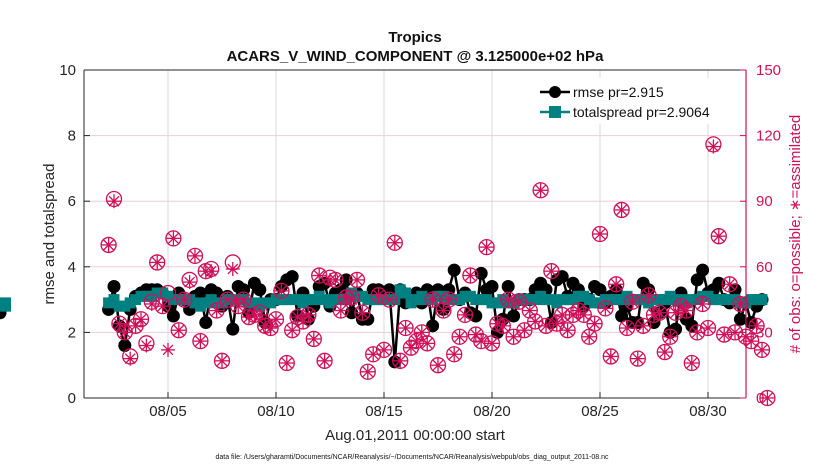 The width and height of the screenshot is (830, 470). What do you see at coordinates (795, 234) in the screenshot?
I see `y-axis-right-label: # of obs: o=possible; ∗=assimilated` at bounding box center [795, 234].